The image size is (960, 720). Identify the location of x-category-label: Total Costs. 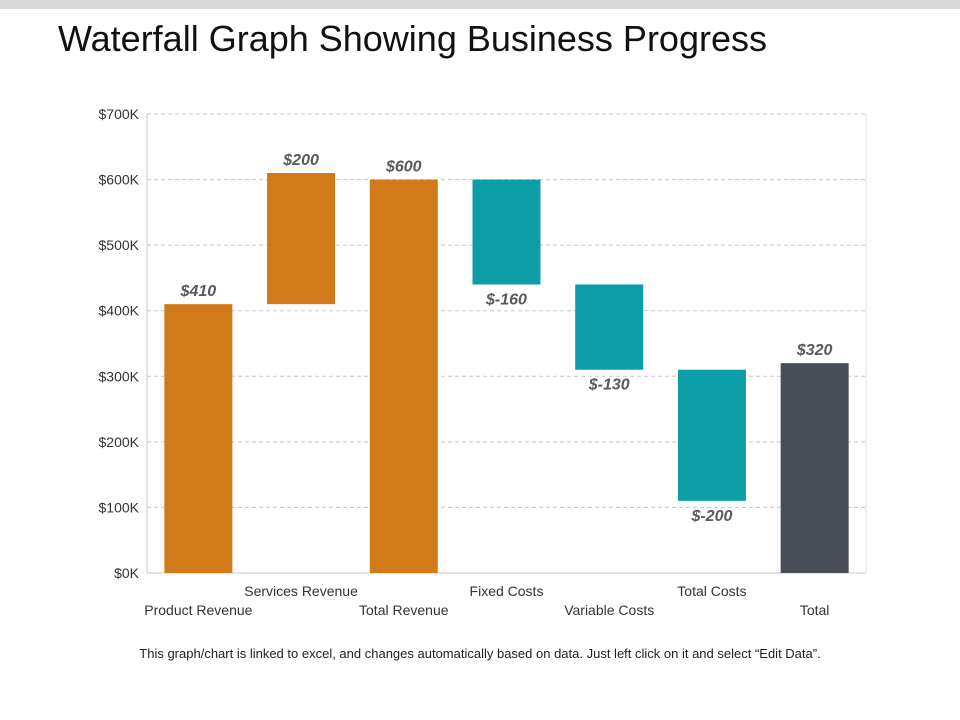
(711, 591).